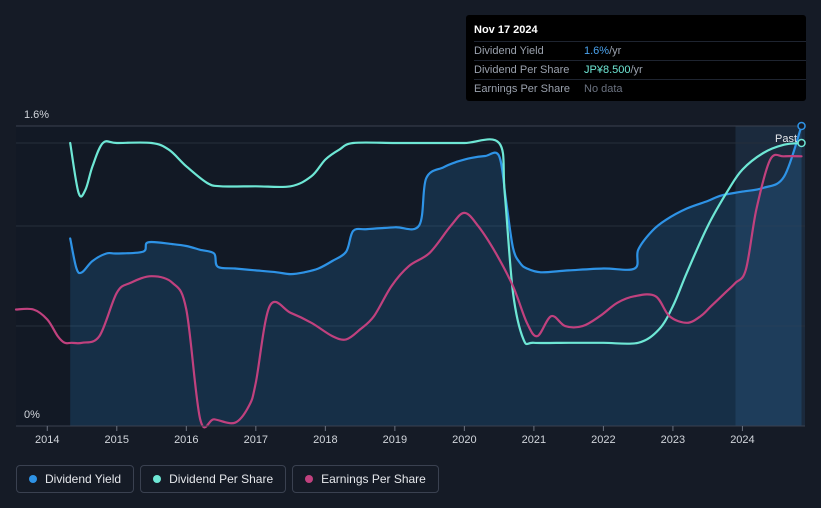 The height and width of the screenshot is (508, 821). Describe the element at coordinates (464, 440) in the screenshot. I see `x-tick-label: 2020` at that location.